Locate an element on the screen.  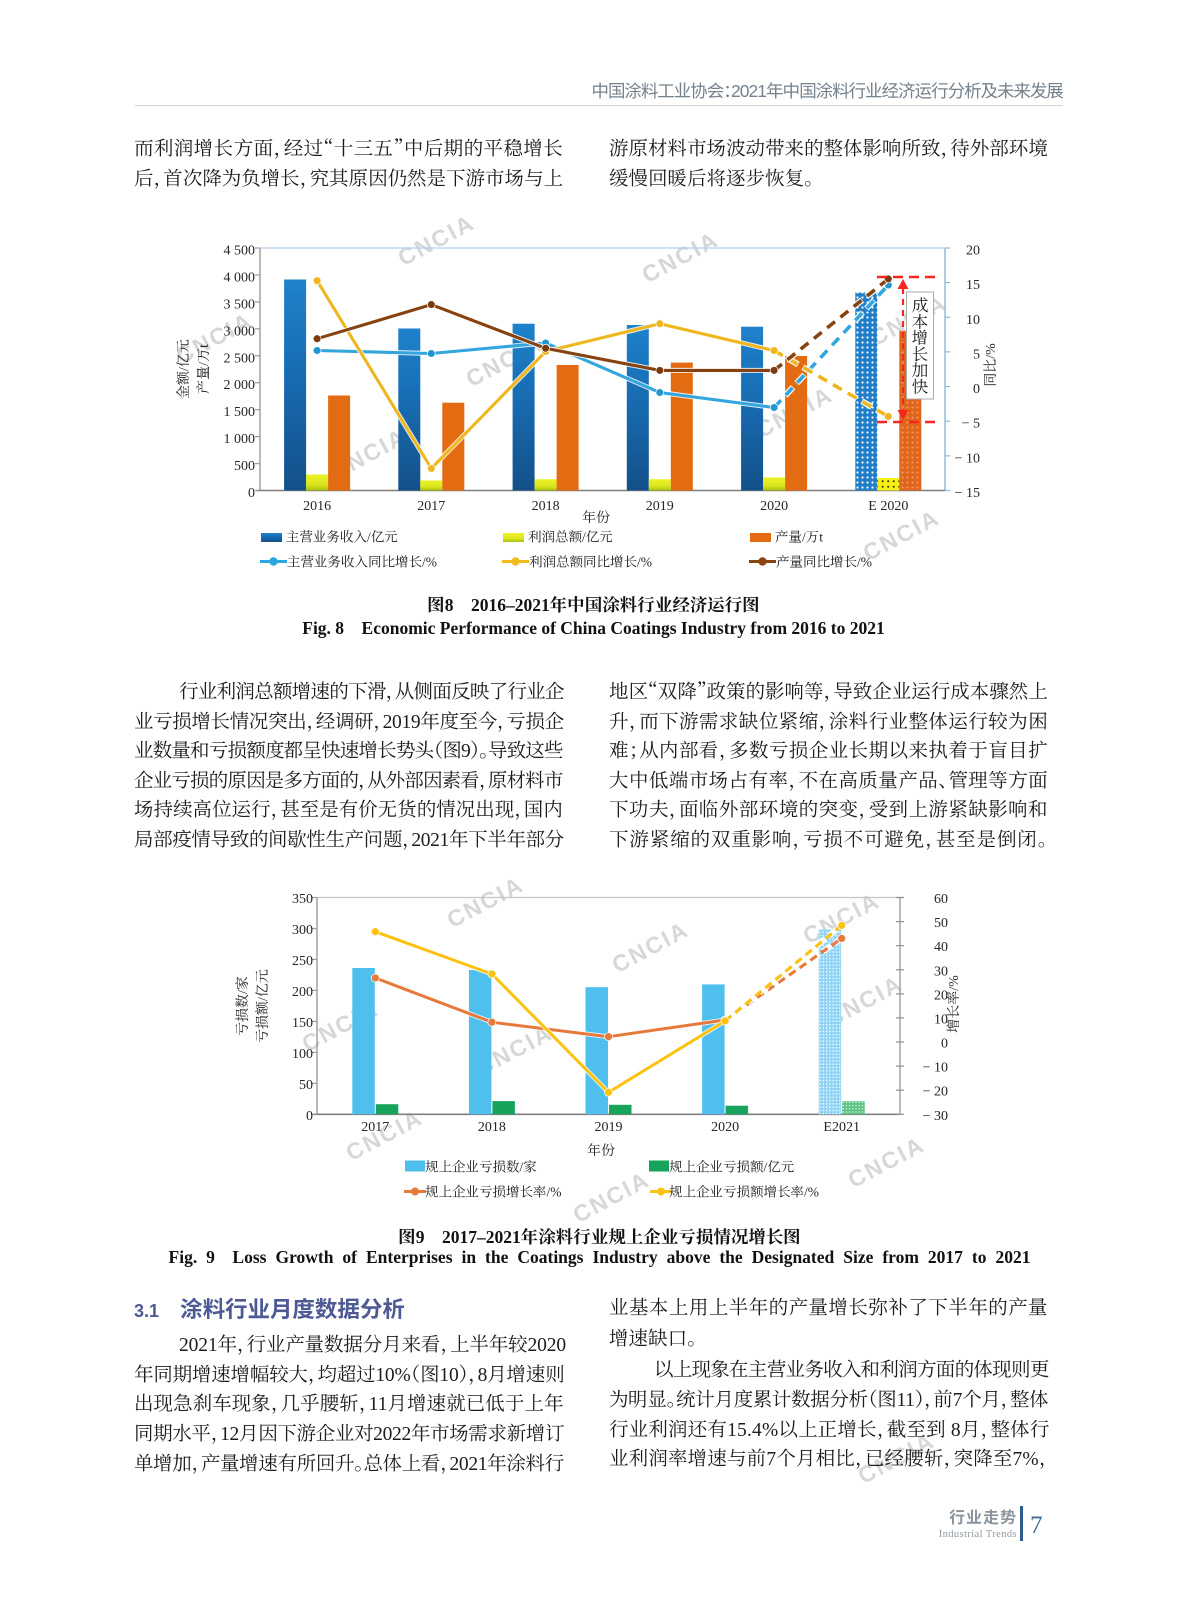
svg-text: 亏损额/亿元 is located at coordinates (262, 1006).